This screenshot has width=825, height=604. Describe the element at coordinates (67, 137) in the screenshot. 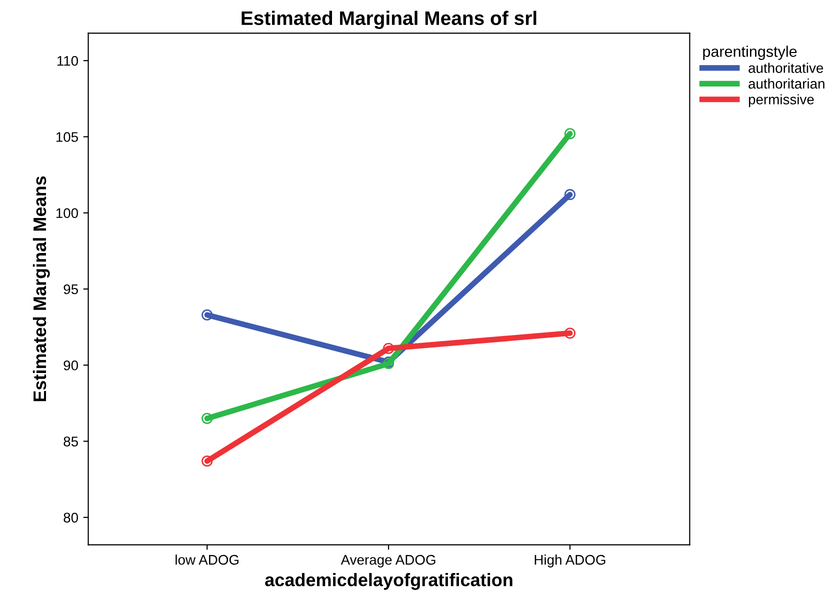

I see `y-tick-label: 105` at that location.